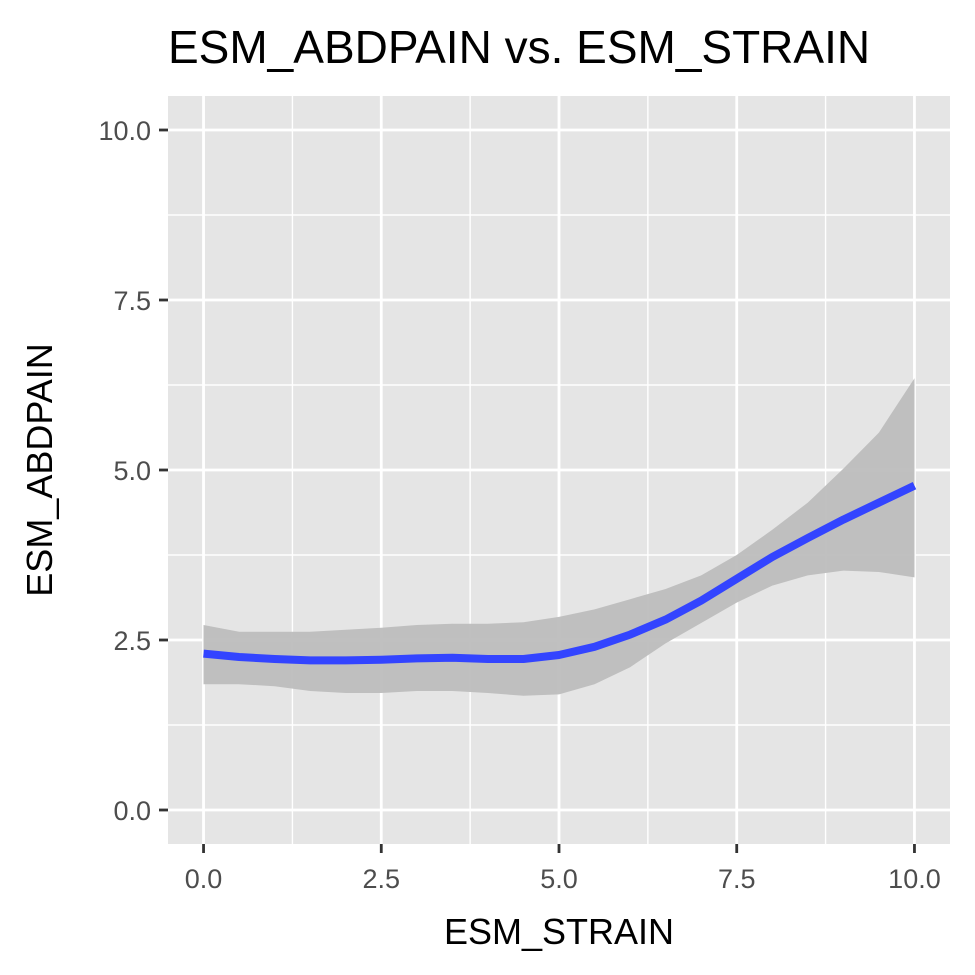 The image size is (975, 975). I want to click on y-tick-label: 2.5, so click(132, 641).